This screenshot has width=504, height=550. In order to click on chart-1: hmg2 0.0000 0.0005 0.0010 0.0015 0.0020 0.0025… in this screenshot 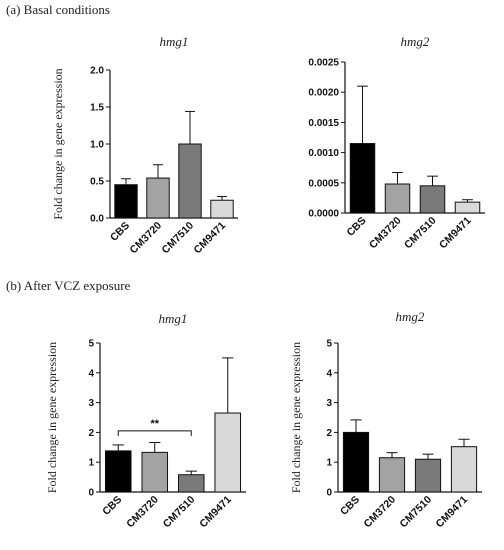, I will do `click(396, 142)`.